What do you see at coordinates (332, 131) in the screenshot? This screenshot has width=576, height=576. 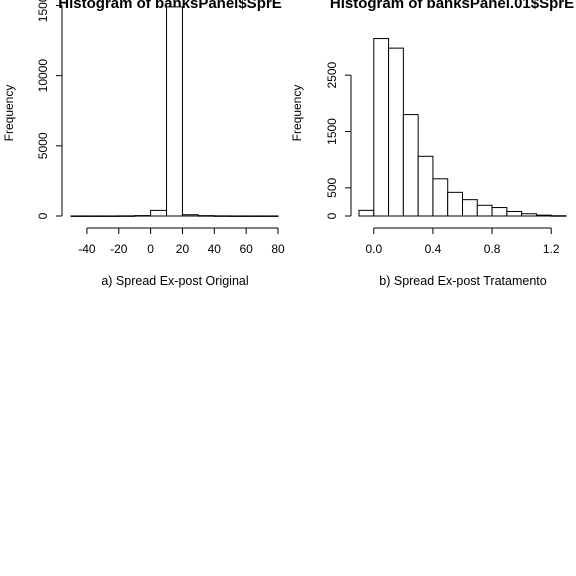 I see `panel-b-y-tick-label: 1500` at bounding box center [332, 131].